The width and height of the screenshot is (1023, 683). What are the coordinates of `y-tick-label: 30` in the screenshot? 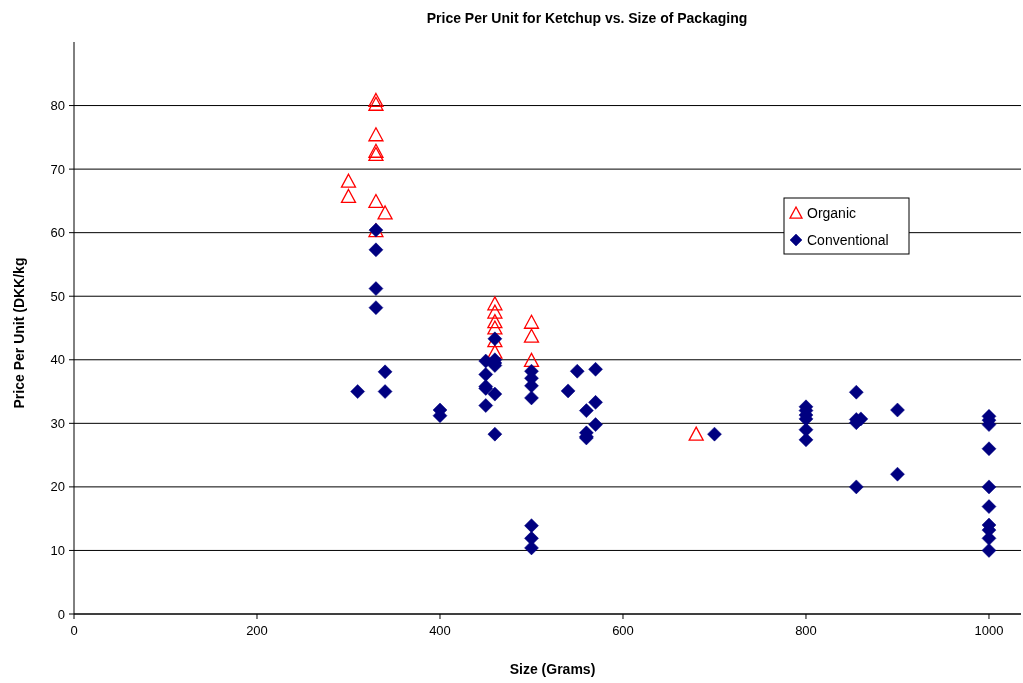 It's located at (57, 423).